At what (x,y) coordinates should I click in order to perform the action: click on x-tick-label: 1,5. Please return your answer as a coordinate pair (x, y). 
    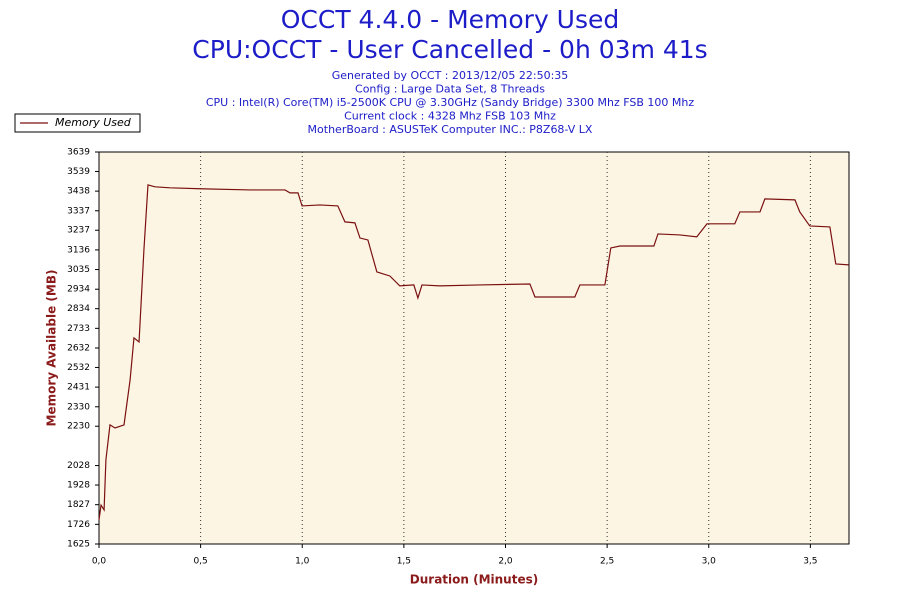
    Looking at the image, I should click on (404, 562).